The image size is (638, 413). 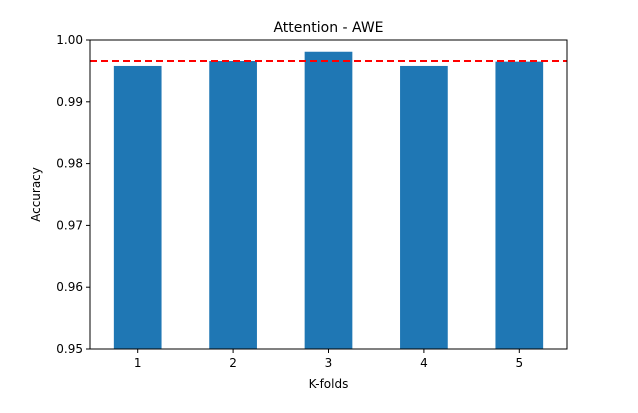 I want to click on y-tick-label-0.96: 0.96, so click(x=69, y=287).